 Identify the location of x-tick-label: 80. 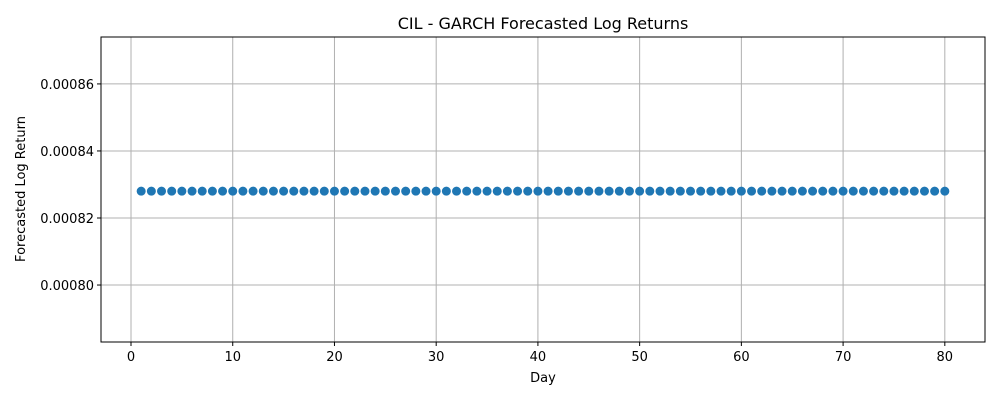
(945, 357).